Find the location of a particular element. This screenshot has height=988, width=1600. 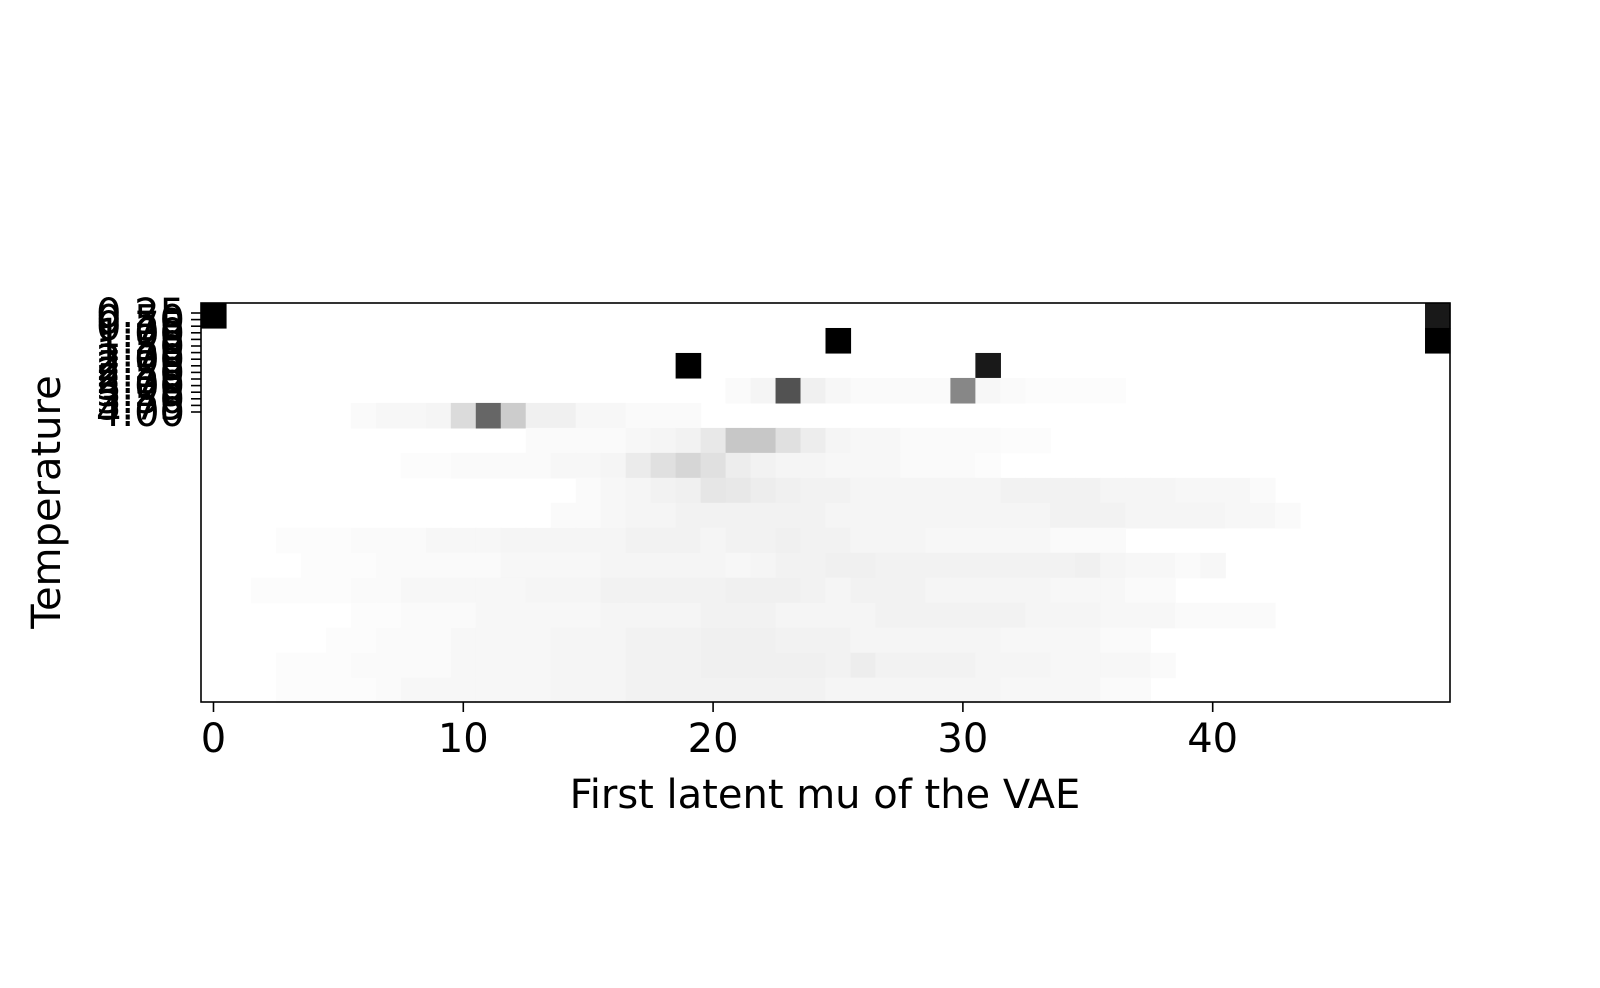

x-axis-label: First latent mu of the VAE is located at coordinates (825, 795).